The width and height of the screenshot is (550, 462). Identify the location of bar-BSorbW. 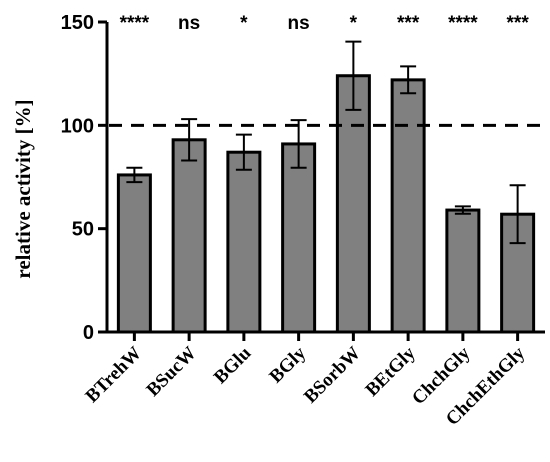
(353, 204).